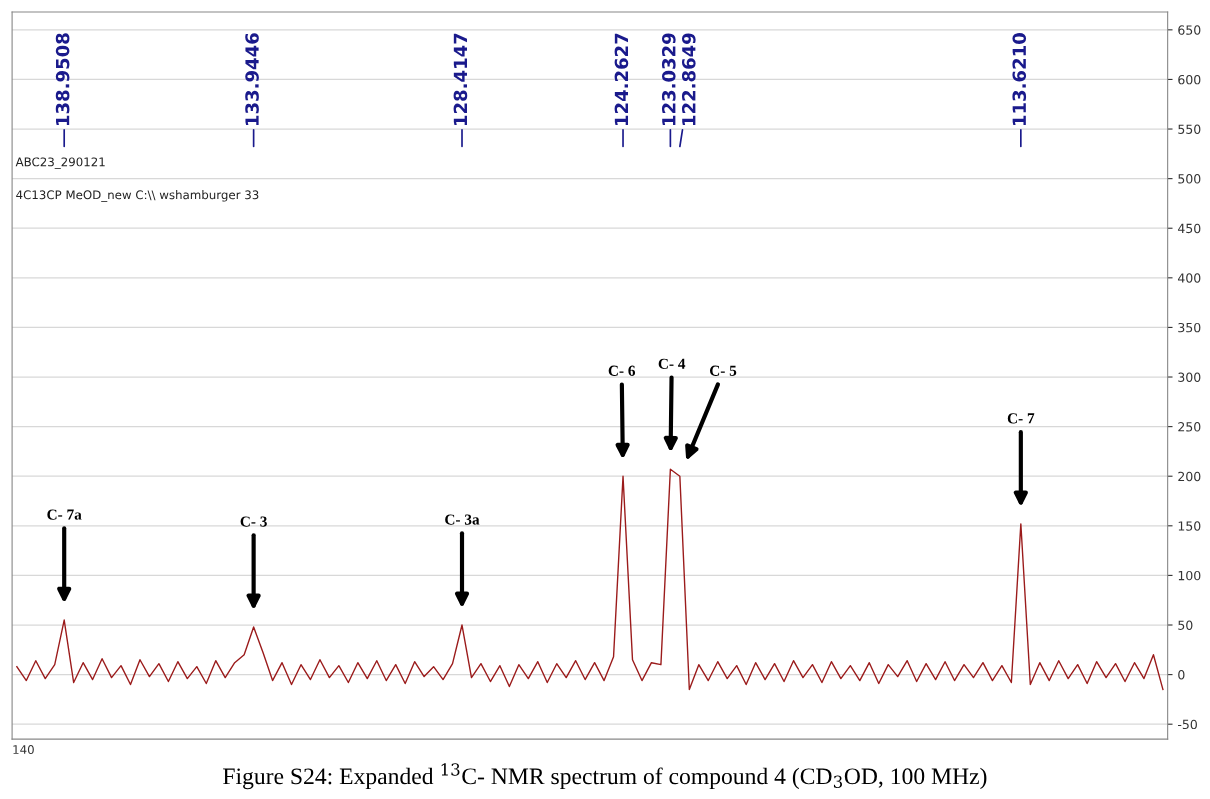 The image size is (1210, 799). What do you see at coordinates (64, 514) in the screenshot?
I see `annotation: C- 7a` at bounding box center [64, 514].